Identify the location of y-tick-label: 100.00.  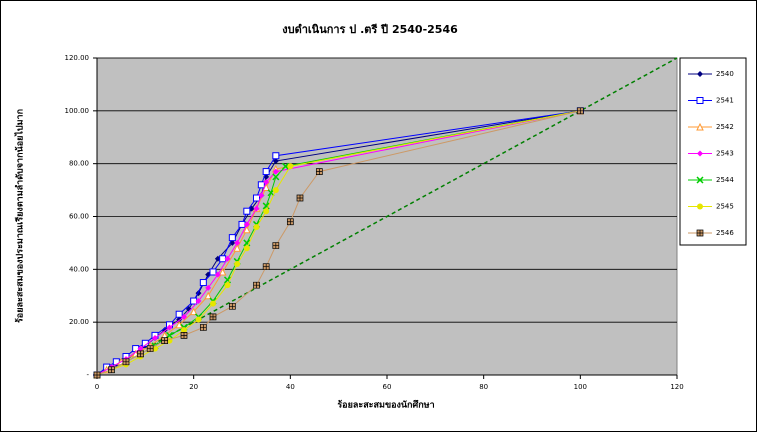
(77, 111).